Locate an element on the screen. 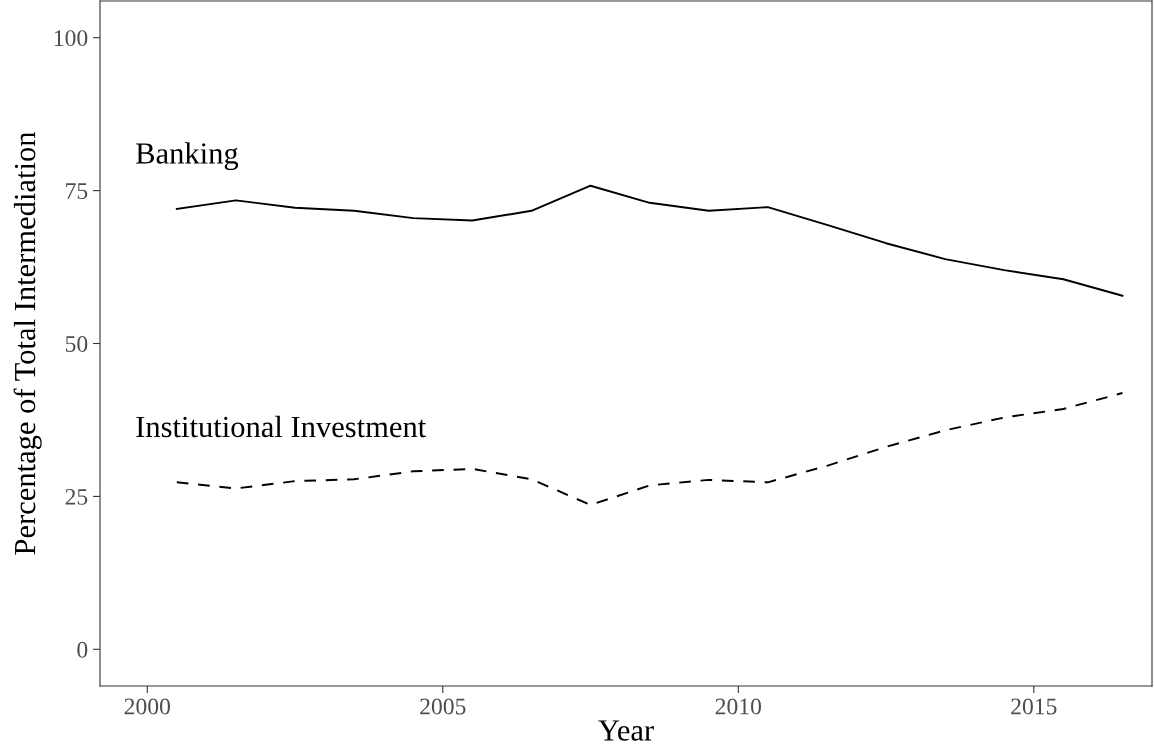  series-label: Institutional Investment is located at coordinates (281, 426).